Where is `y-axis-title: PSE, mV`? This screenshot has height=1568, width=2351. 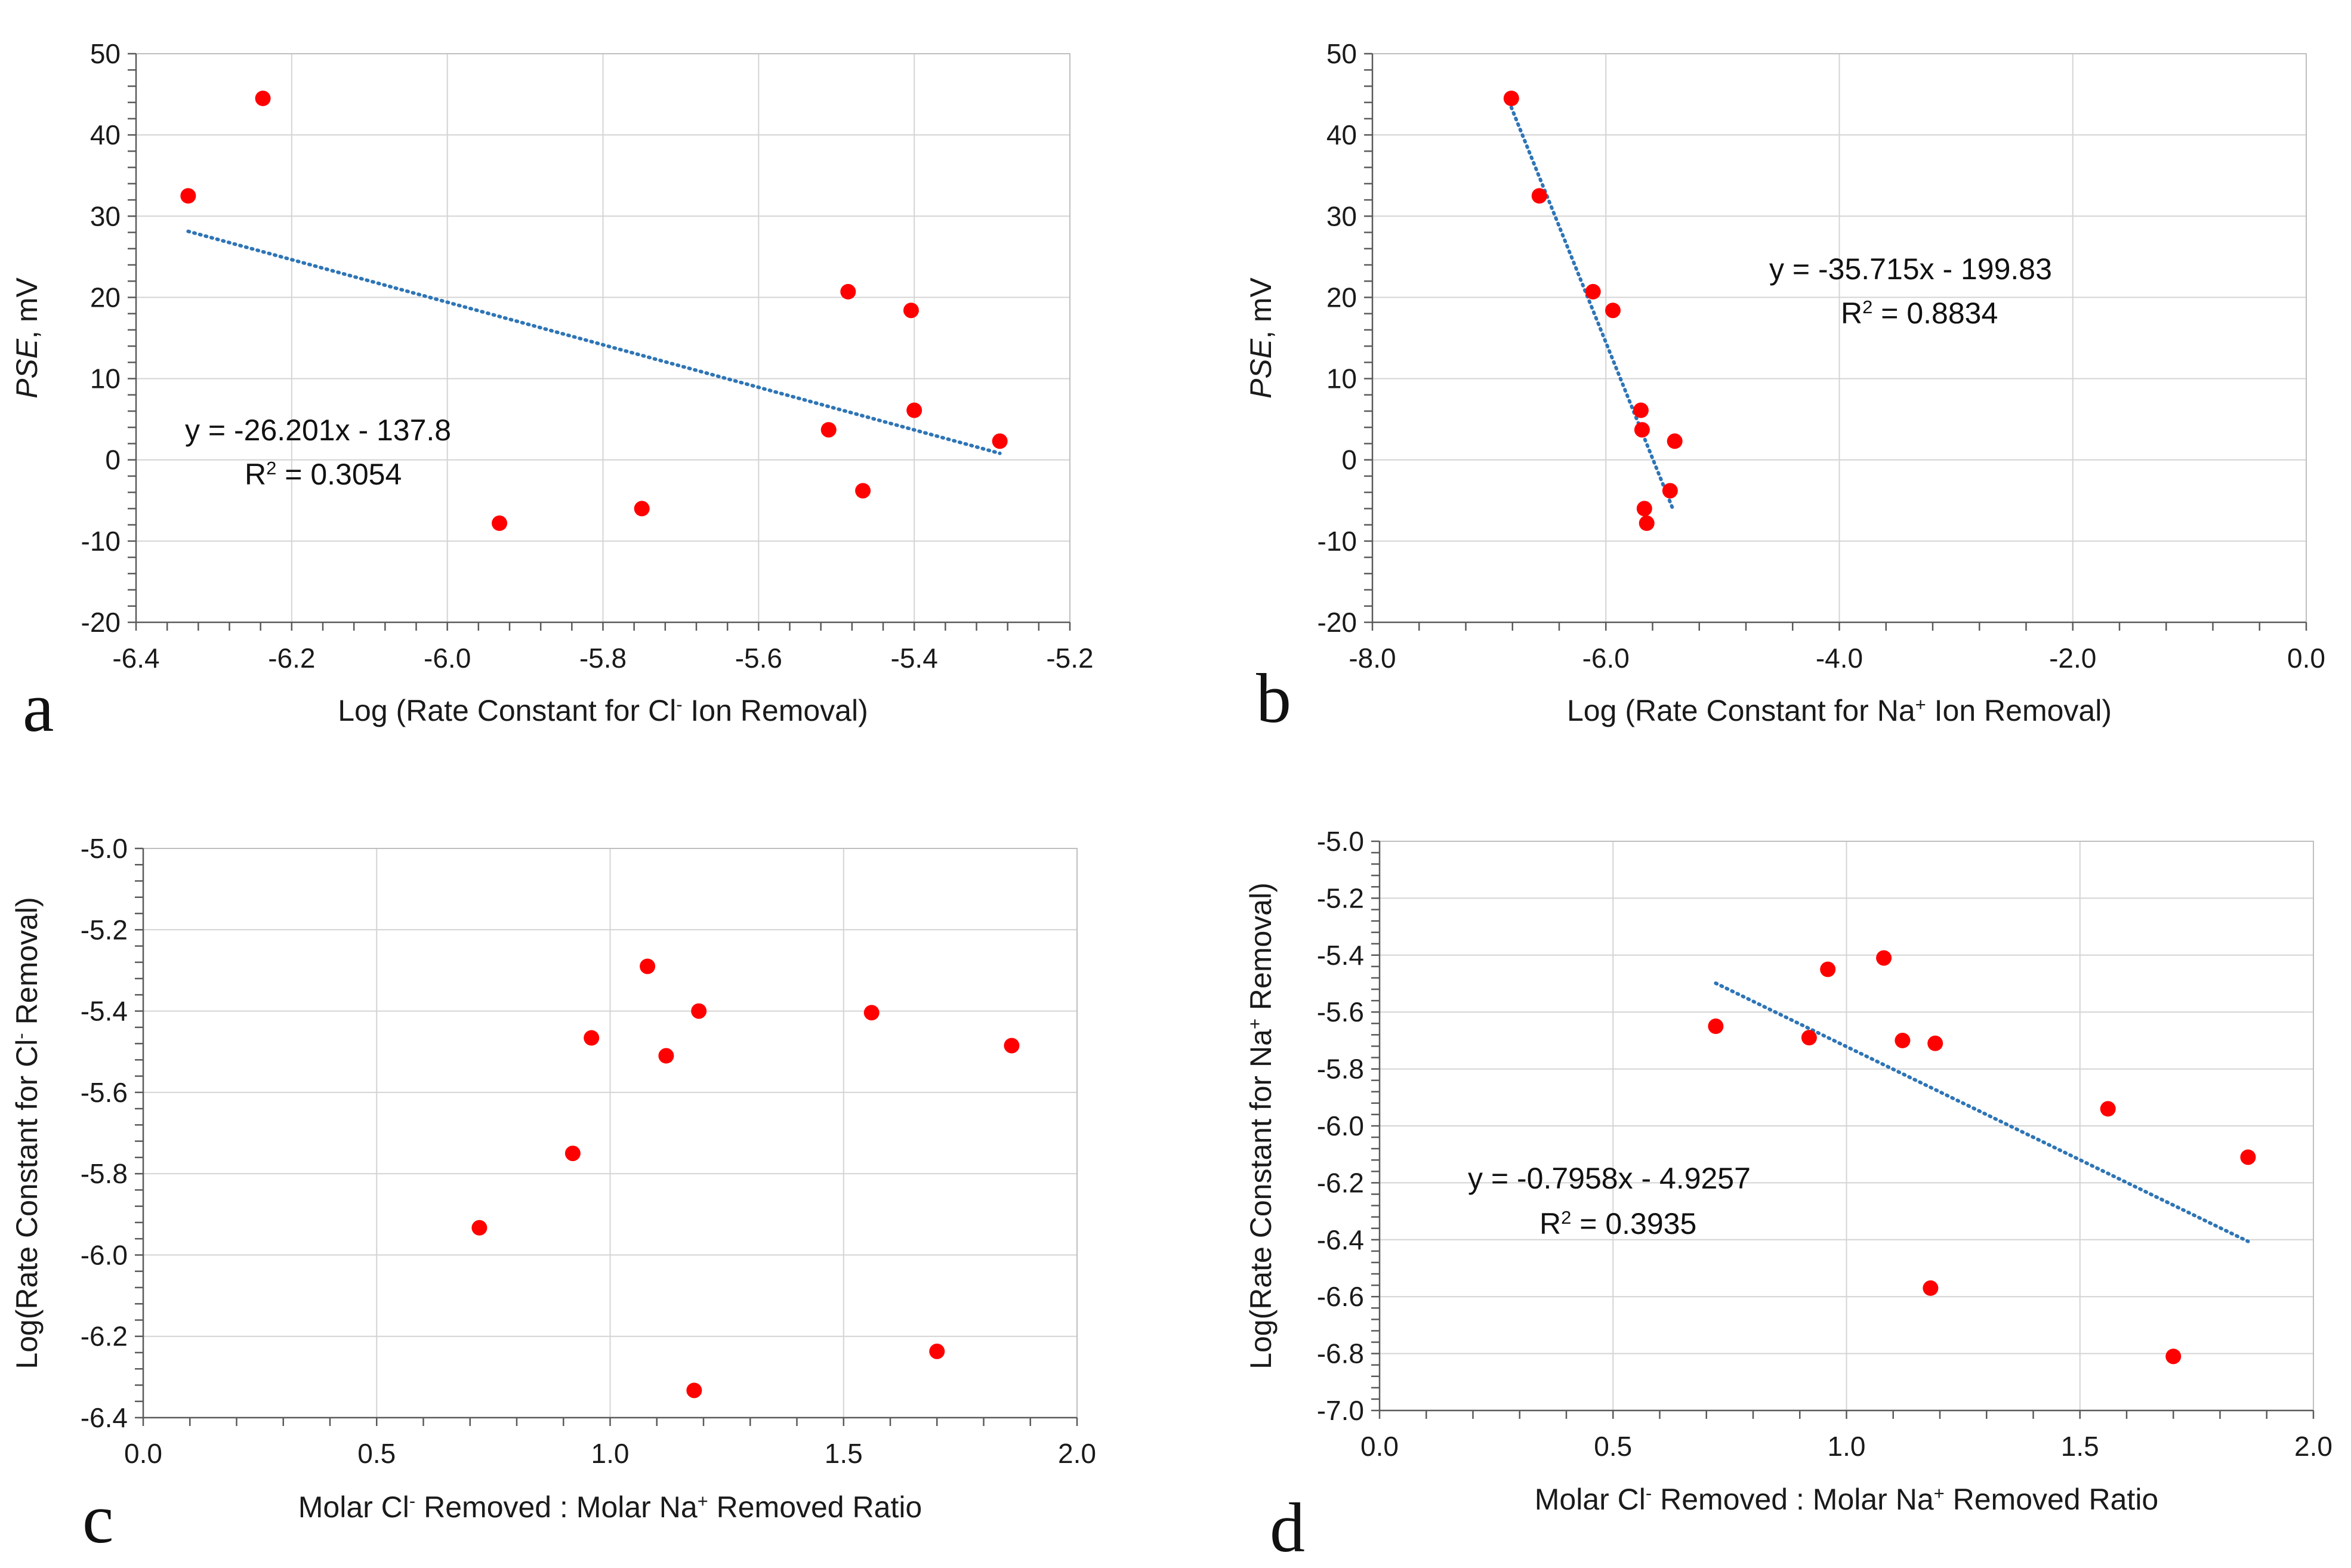 y-axis-title: PSE, mV is located at coordinates (1261, 337).